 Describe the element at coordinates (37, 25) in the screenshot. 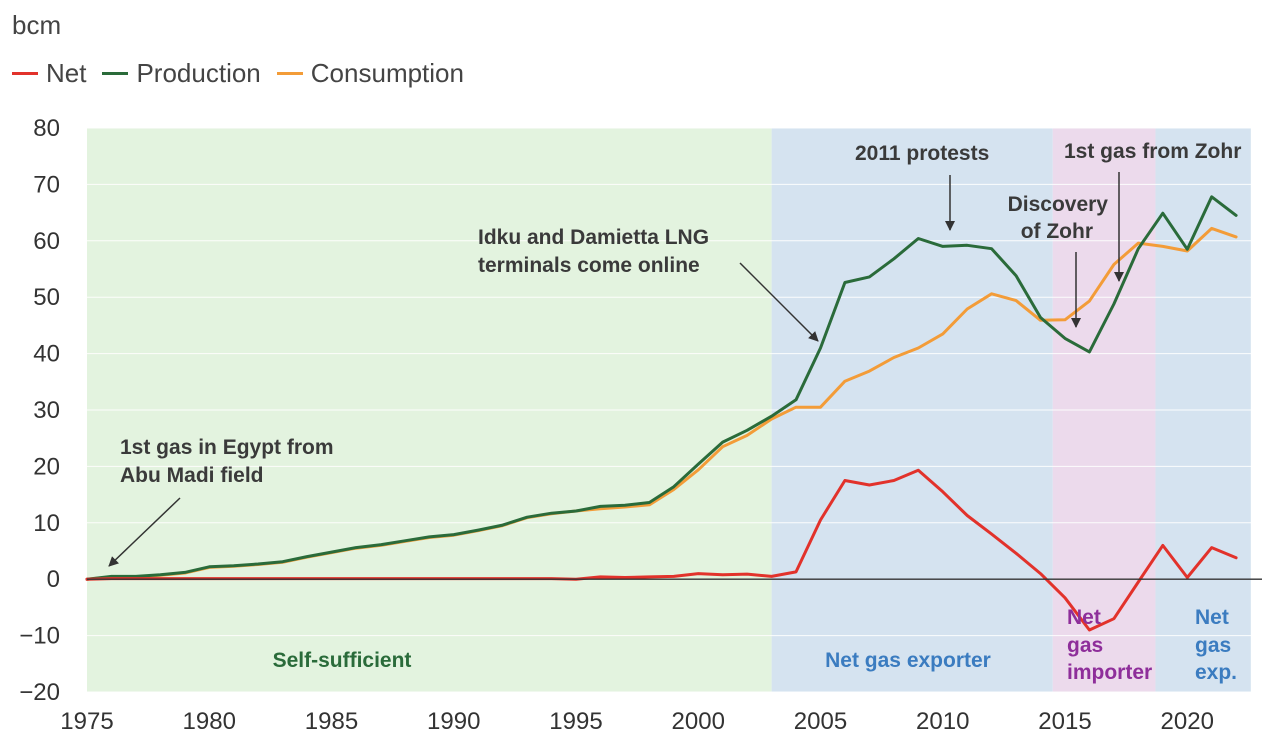

I see `unit-label: bcm` at that location.